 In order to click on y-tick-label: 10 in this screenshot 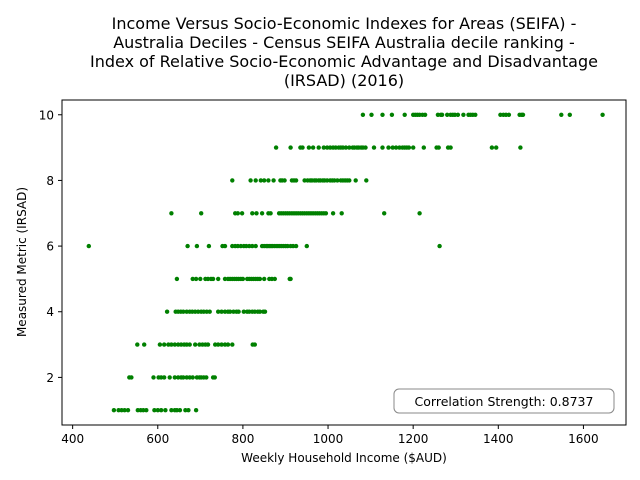, I will do `click(46, 115)`.